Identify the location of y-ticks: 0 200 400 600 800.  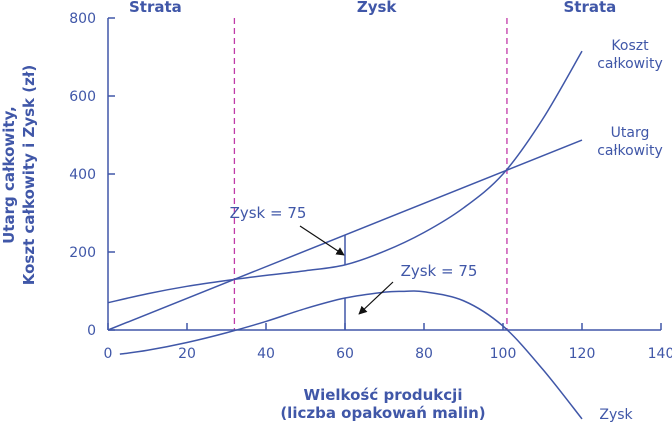
(92, 175).